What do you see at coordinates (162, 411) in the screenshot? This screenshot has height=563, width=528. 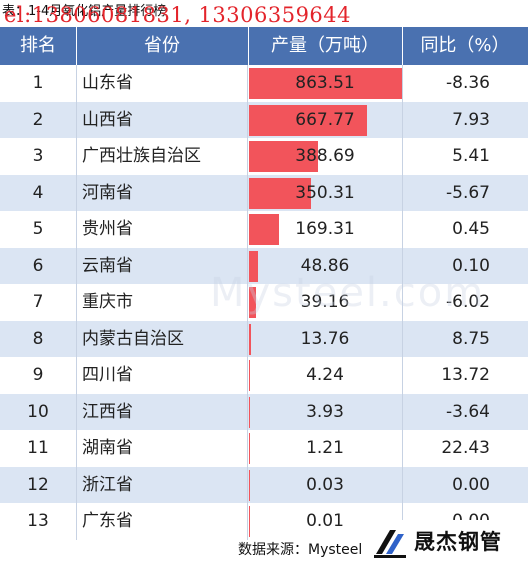 I see `province-cell: 江西省` at bounding box center [162, 411].